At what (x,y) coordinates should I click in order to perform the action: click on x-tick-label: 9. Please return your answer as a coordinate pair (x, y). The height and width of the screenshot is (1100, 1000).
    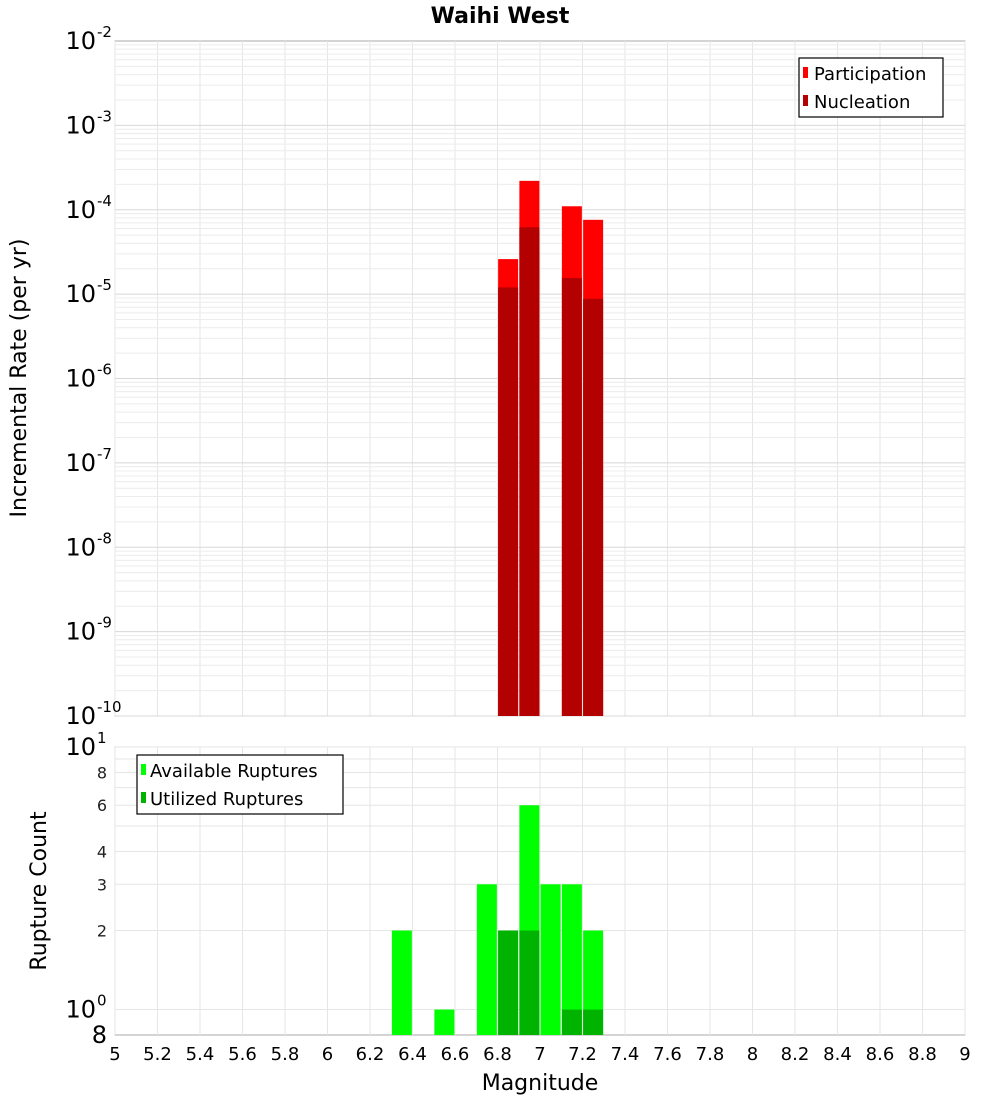
    Looking at the image, I should click on (964, 1054).